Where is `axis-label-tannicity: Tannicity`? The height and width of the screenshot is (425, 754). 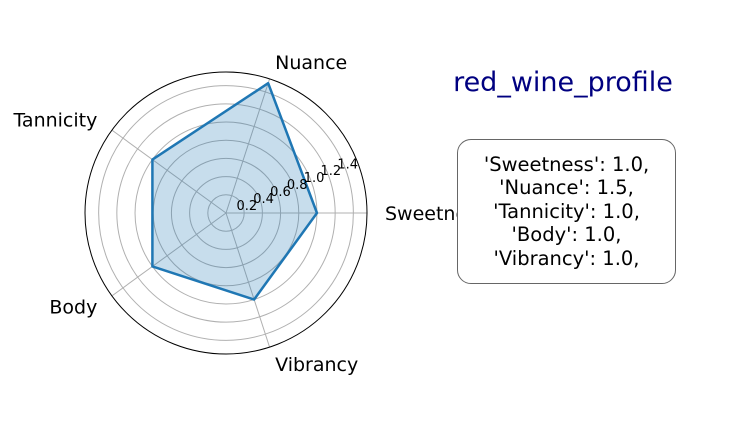 axis-label-tannicity: Tannicity is located at coordinates (54, 121).